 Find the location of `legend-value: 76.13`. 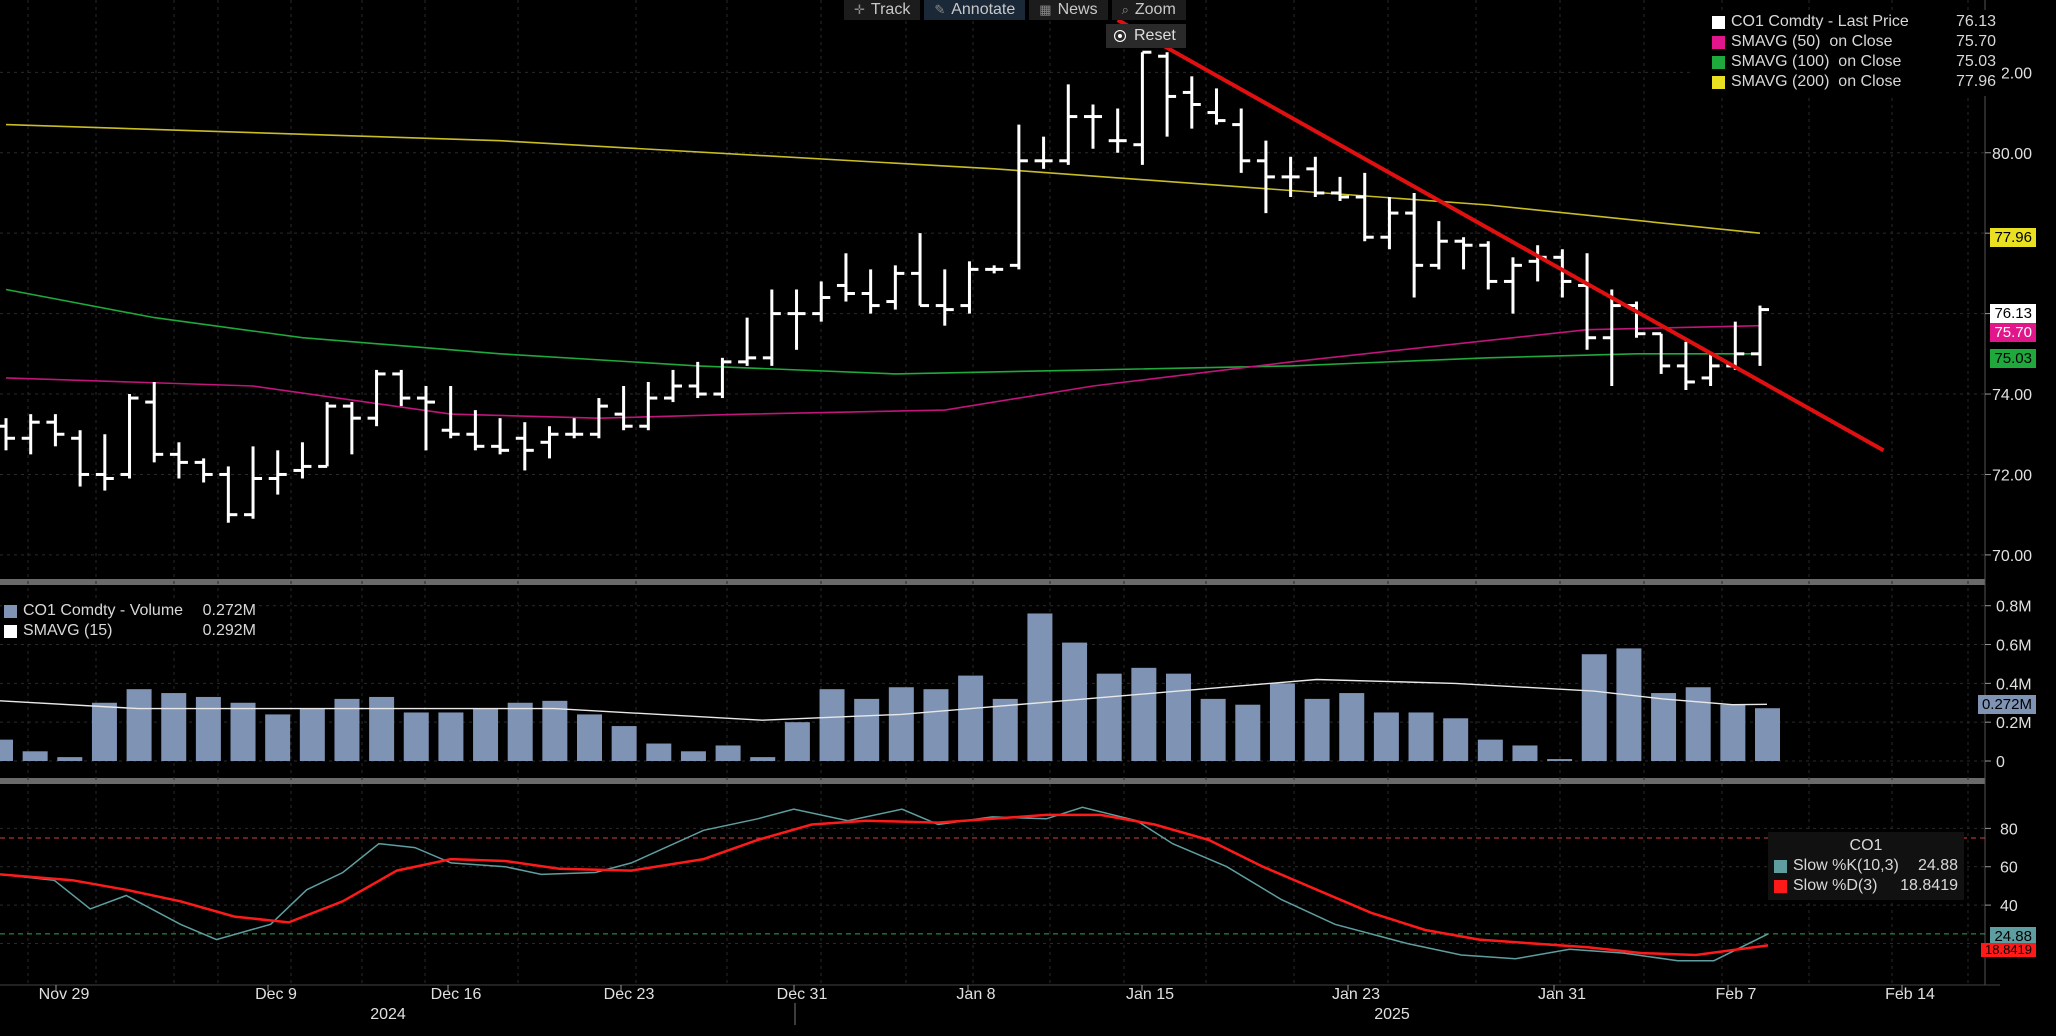

legend-value: 76.13 is located at coordinates (1975, 21).